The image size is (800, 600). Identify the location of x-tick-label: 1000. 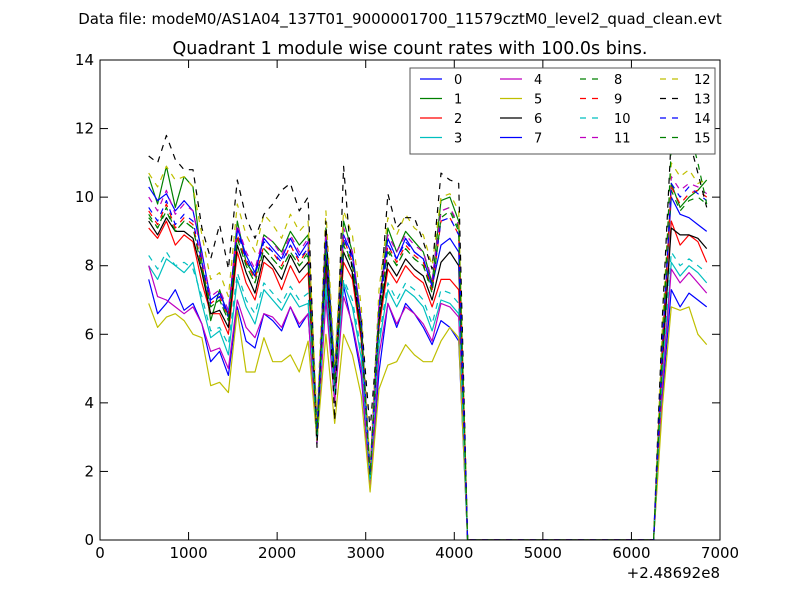
(188, 553).